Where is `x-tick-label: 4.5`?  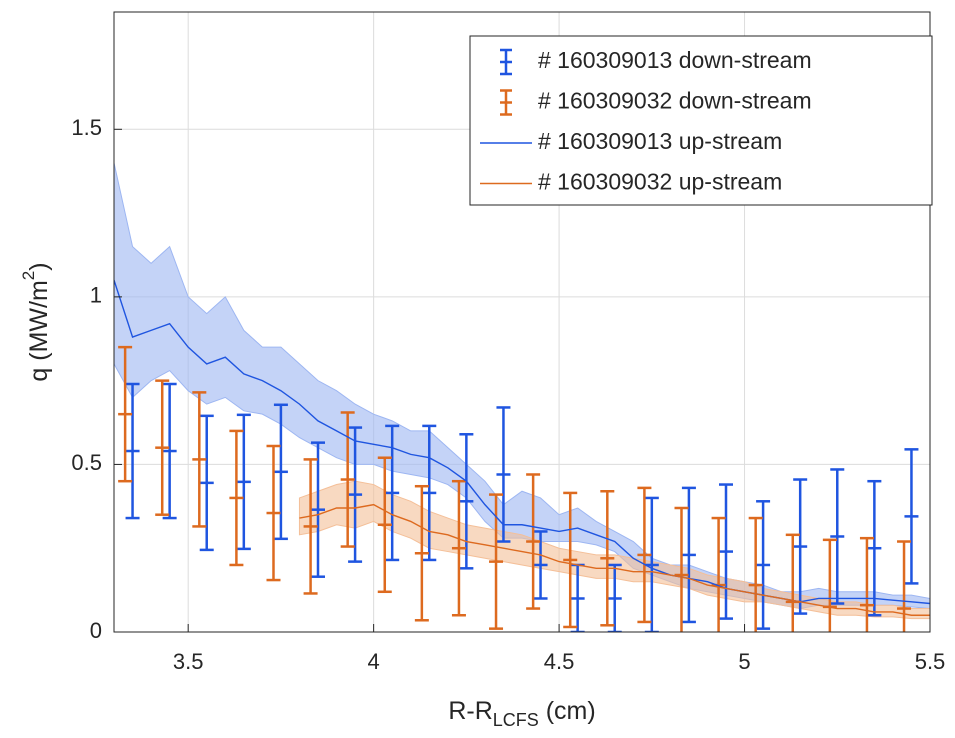 x-tick-label: 4.5 is located at coordinates (559, 661).